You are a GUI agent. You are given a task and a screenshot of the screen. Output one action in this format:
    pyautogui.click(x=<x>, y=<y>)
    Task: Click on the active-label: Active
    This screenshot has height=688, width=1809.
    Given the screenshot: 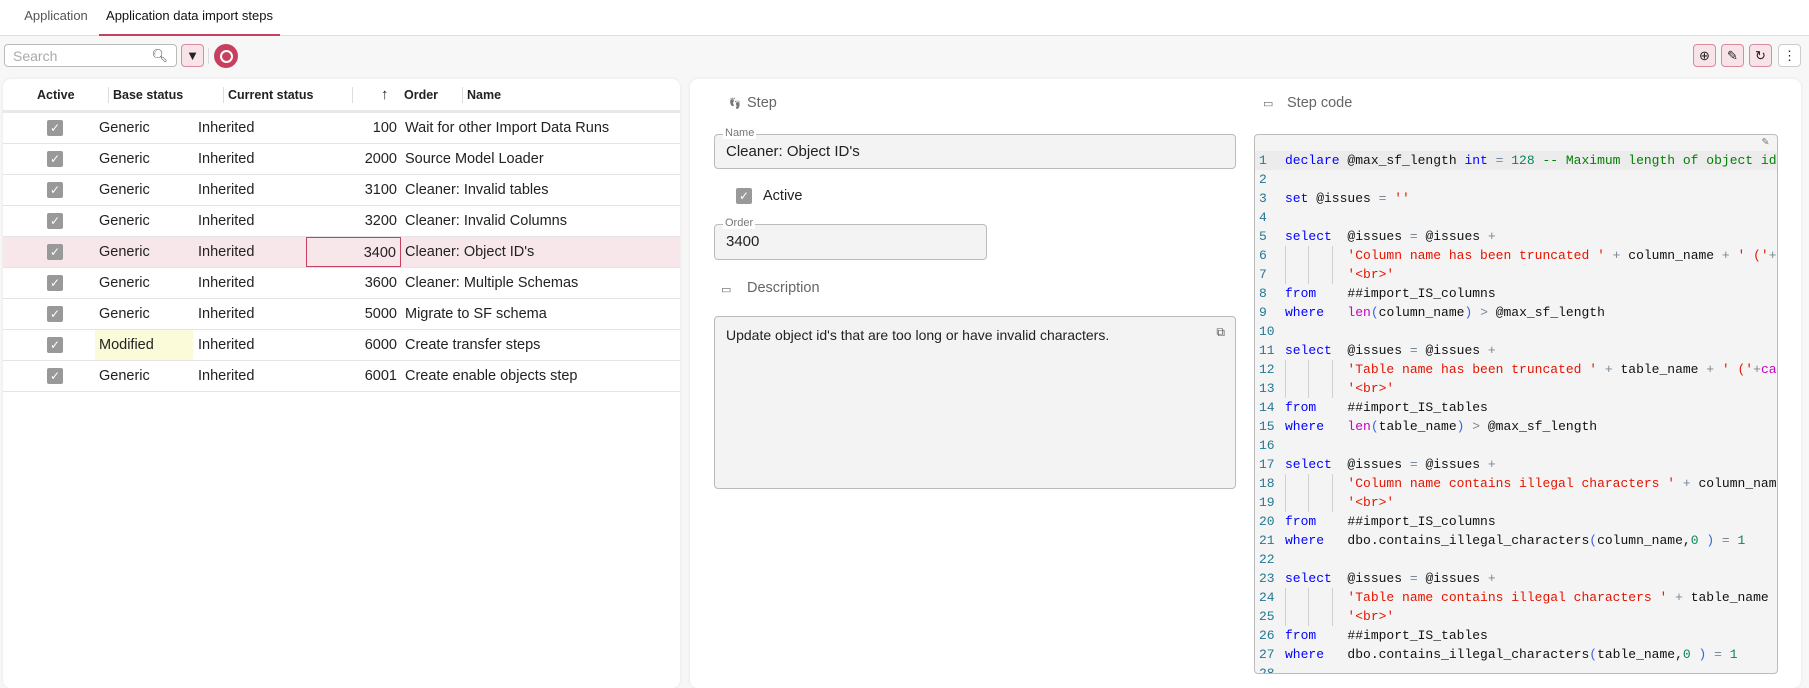 What is the action you would take?
    pyautogui.click(x=783, y=196)
    